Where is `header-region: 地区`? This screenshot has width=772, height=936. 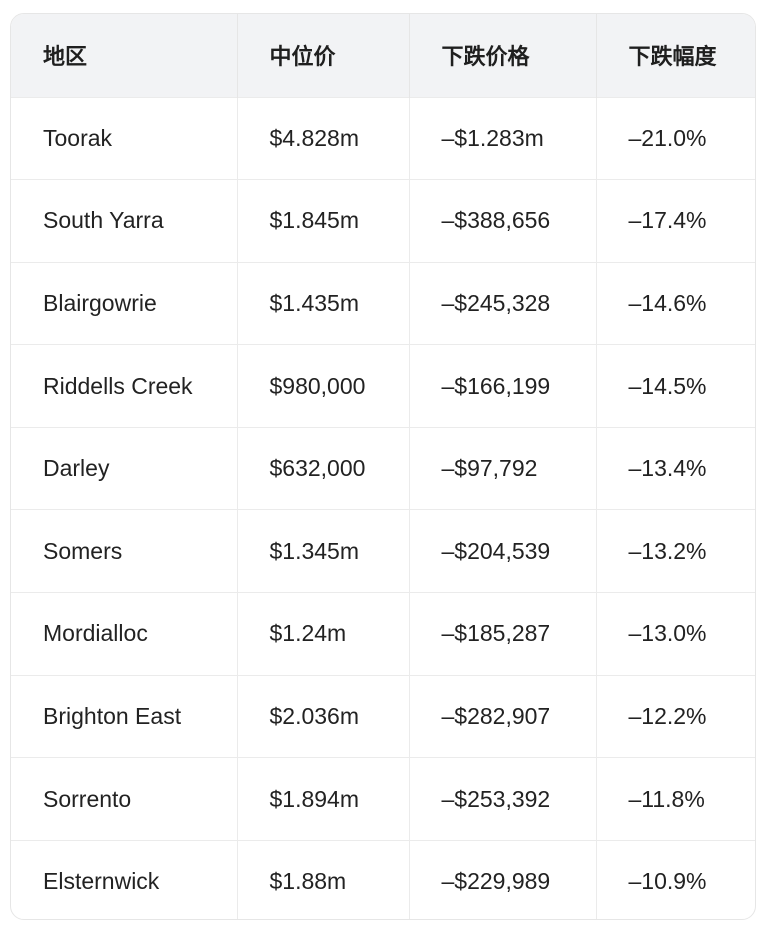 header-region: 地区 is located at coordinates (124, 55).